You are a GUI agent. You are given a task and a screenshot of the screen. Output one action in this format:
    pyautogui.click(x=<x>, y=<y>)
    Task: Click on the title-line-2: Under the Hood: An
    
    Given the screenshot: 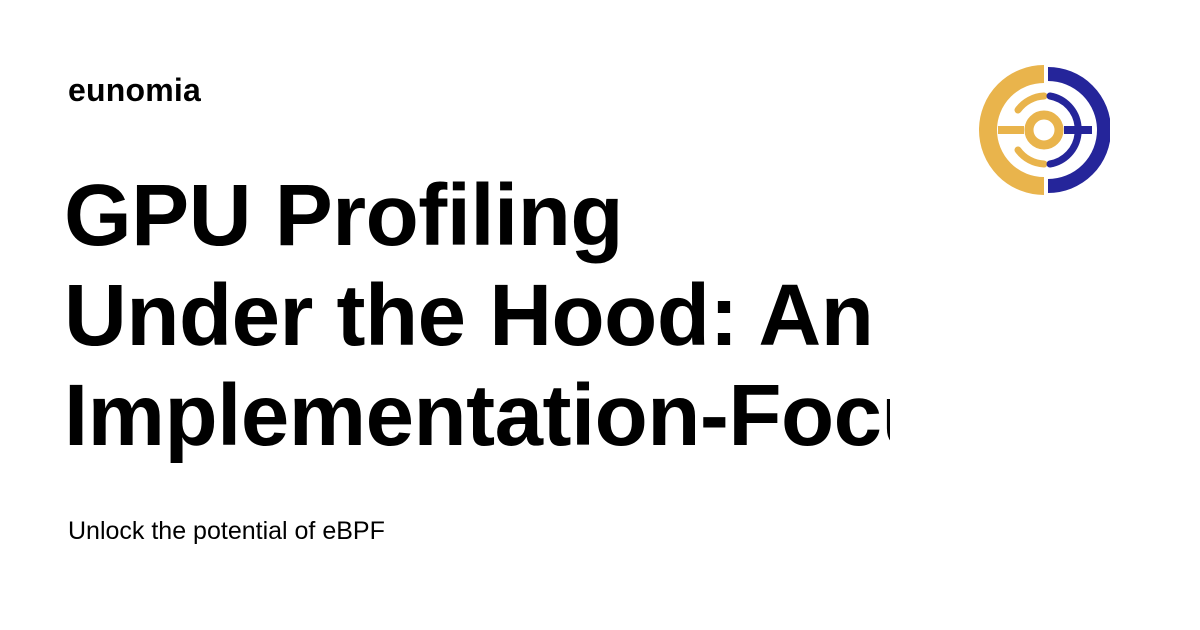 What is the action you would take?
    pyautogui.click(x=469, y=315)
    